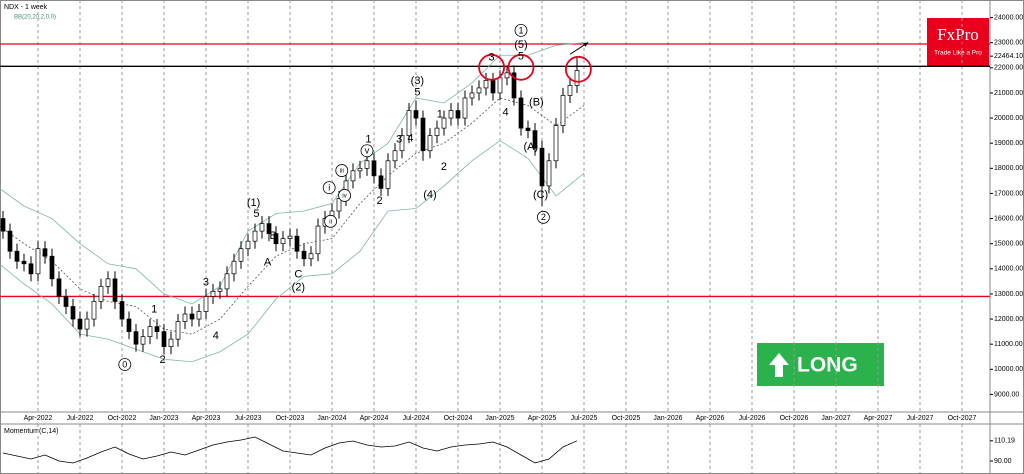 This screenshot has height=474, width=1024. What do you see at coordinates (584, 418) in the screenshot?
I see `x-tick-label: Jul-2025` at bounding box center [584, 418].